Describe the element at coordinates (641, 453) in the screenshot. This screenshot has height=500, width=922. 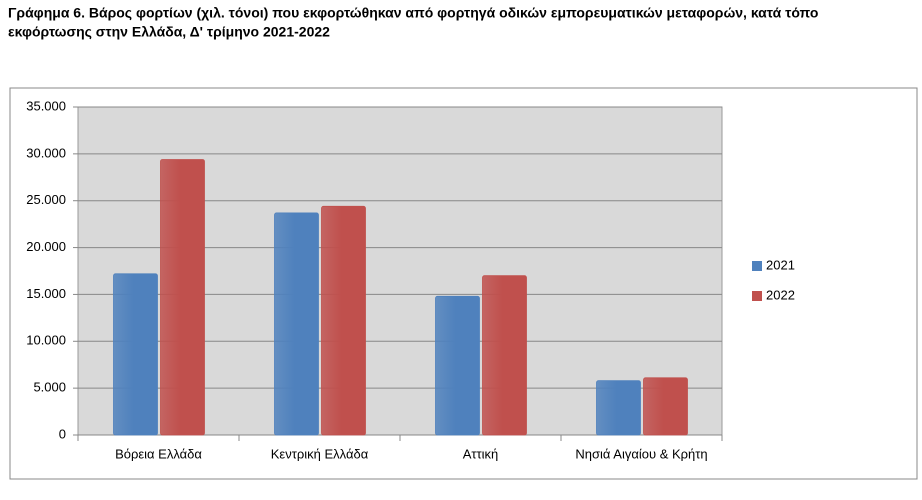
I see `x-tick-label: Νησιά Αιγαίου & Κρήτη` at that location.